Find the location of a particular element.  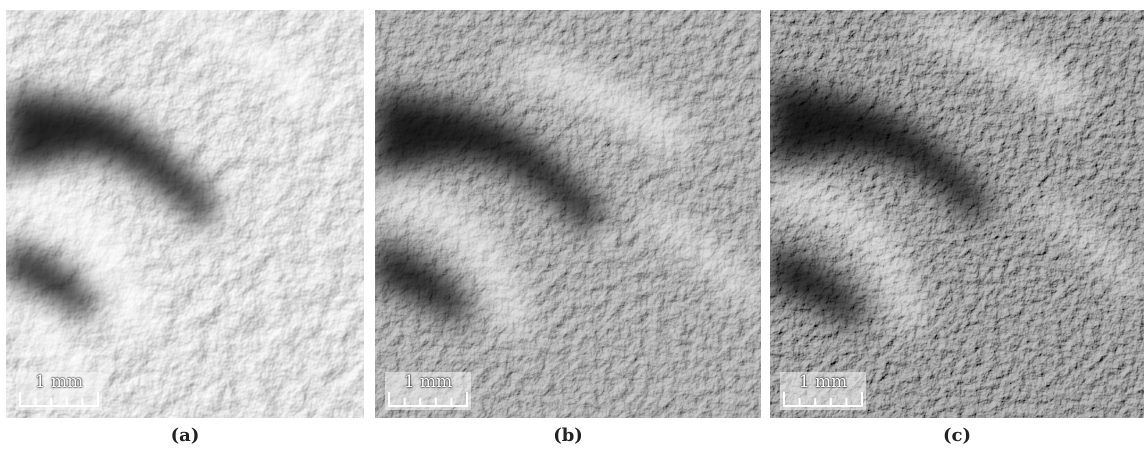

panel-caption: (b) is located at coordinates (568, 435).